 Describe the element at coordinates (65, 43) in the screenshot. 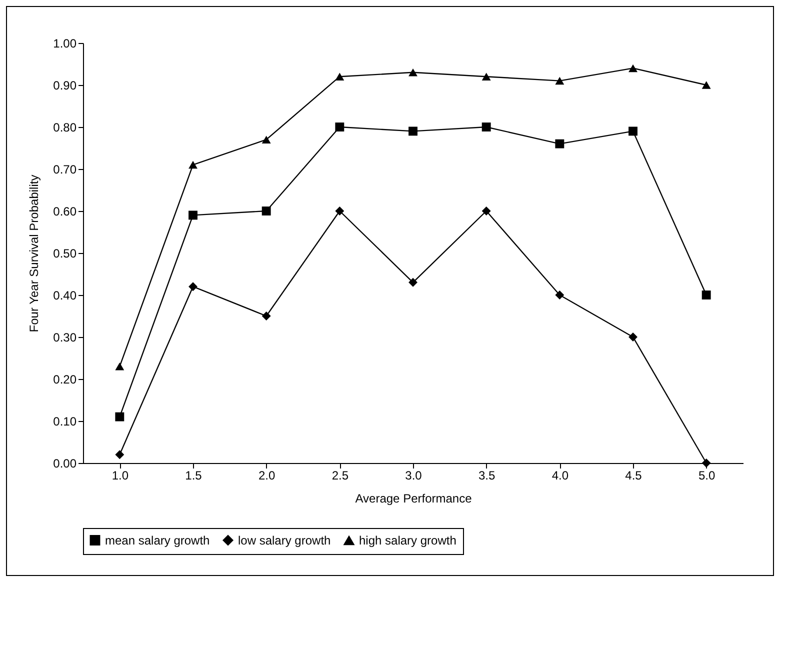

I see `y-tick-label: 1.00` at that location.